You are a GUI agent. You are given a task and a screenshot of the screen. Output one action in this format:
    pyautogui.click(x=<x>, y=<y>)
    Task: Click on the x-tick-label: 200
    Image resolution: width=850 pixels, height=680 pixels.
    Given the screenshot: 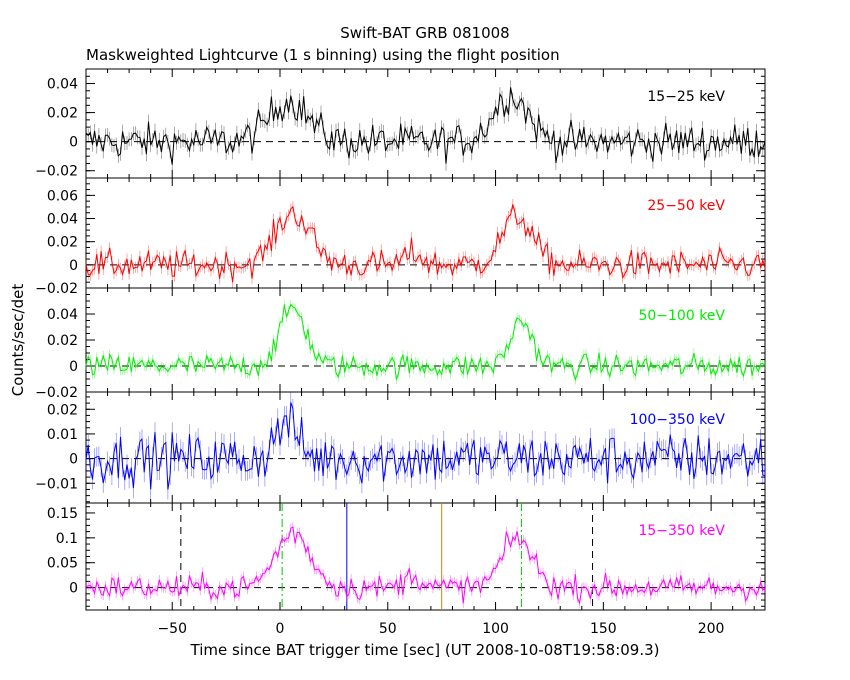 What is the action you would take?
    pyautogui.click(x=711, y=629)
    